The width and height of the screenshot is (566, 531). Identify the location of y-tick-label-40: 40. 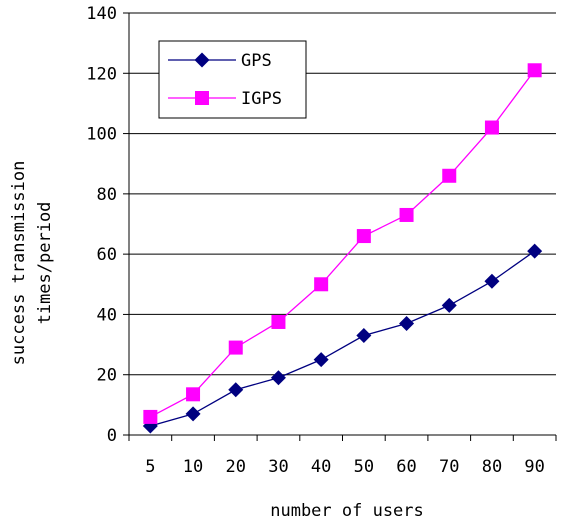
(107, 315).